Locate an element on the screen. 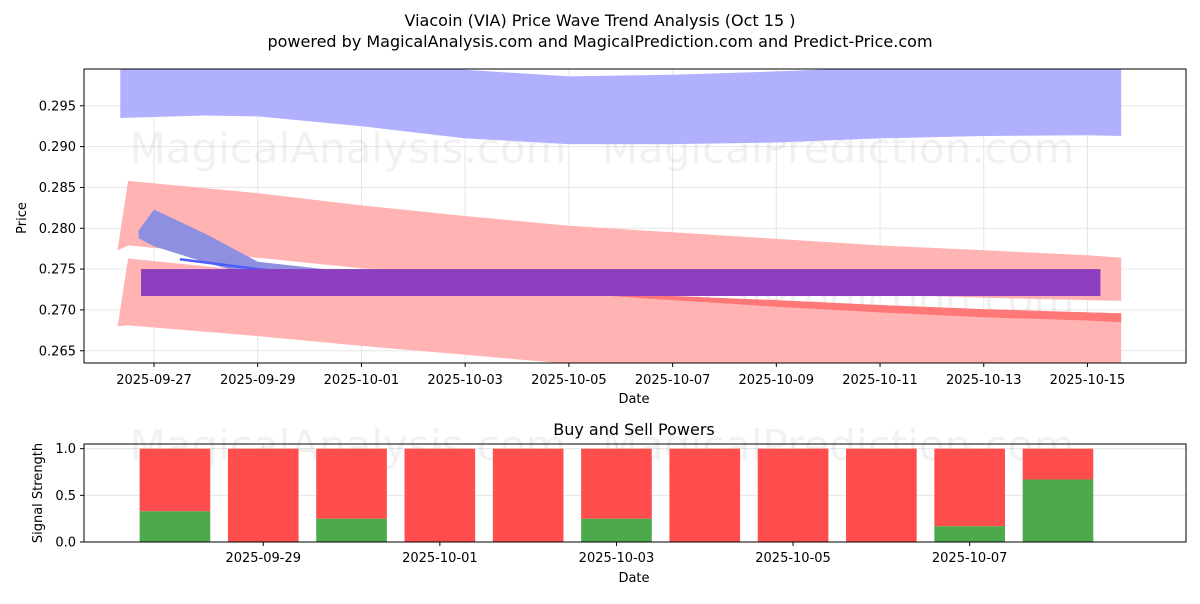 The height and width of the screenshot is (604, 1200). signal-x-tick-label: 2025-10-01 is located at coordinates (440, 558).